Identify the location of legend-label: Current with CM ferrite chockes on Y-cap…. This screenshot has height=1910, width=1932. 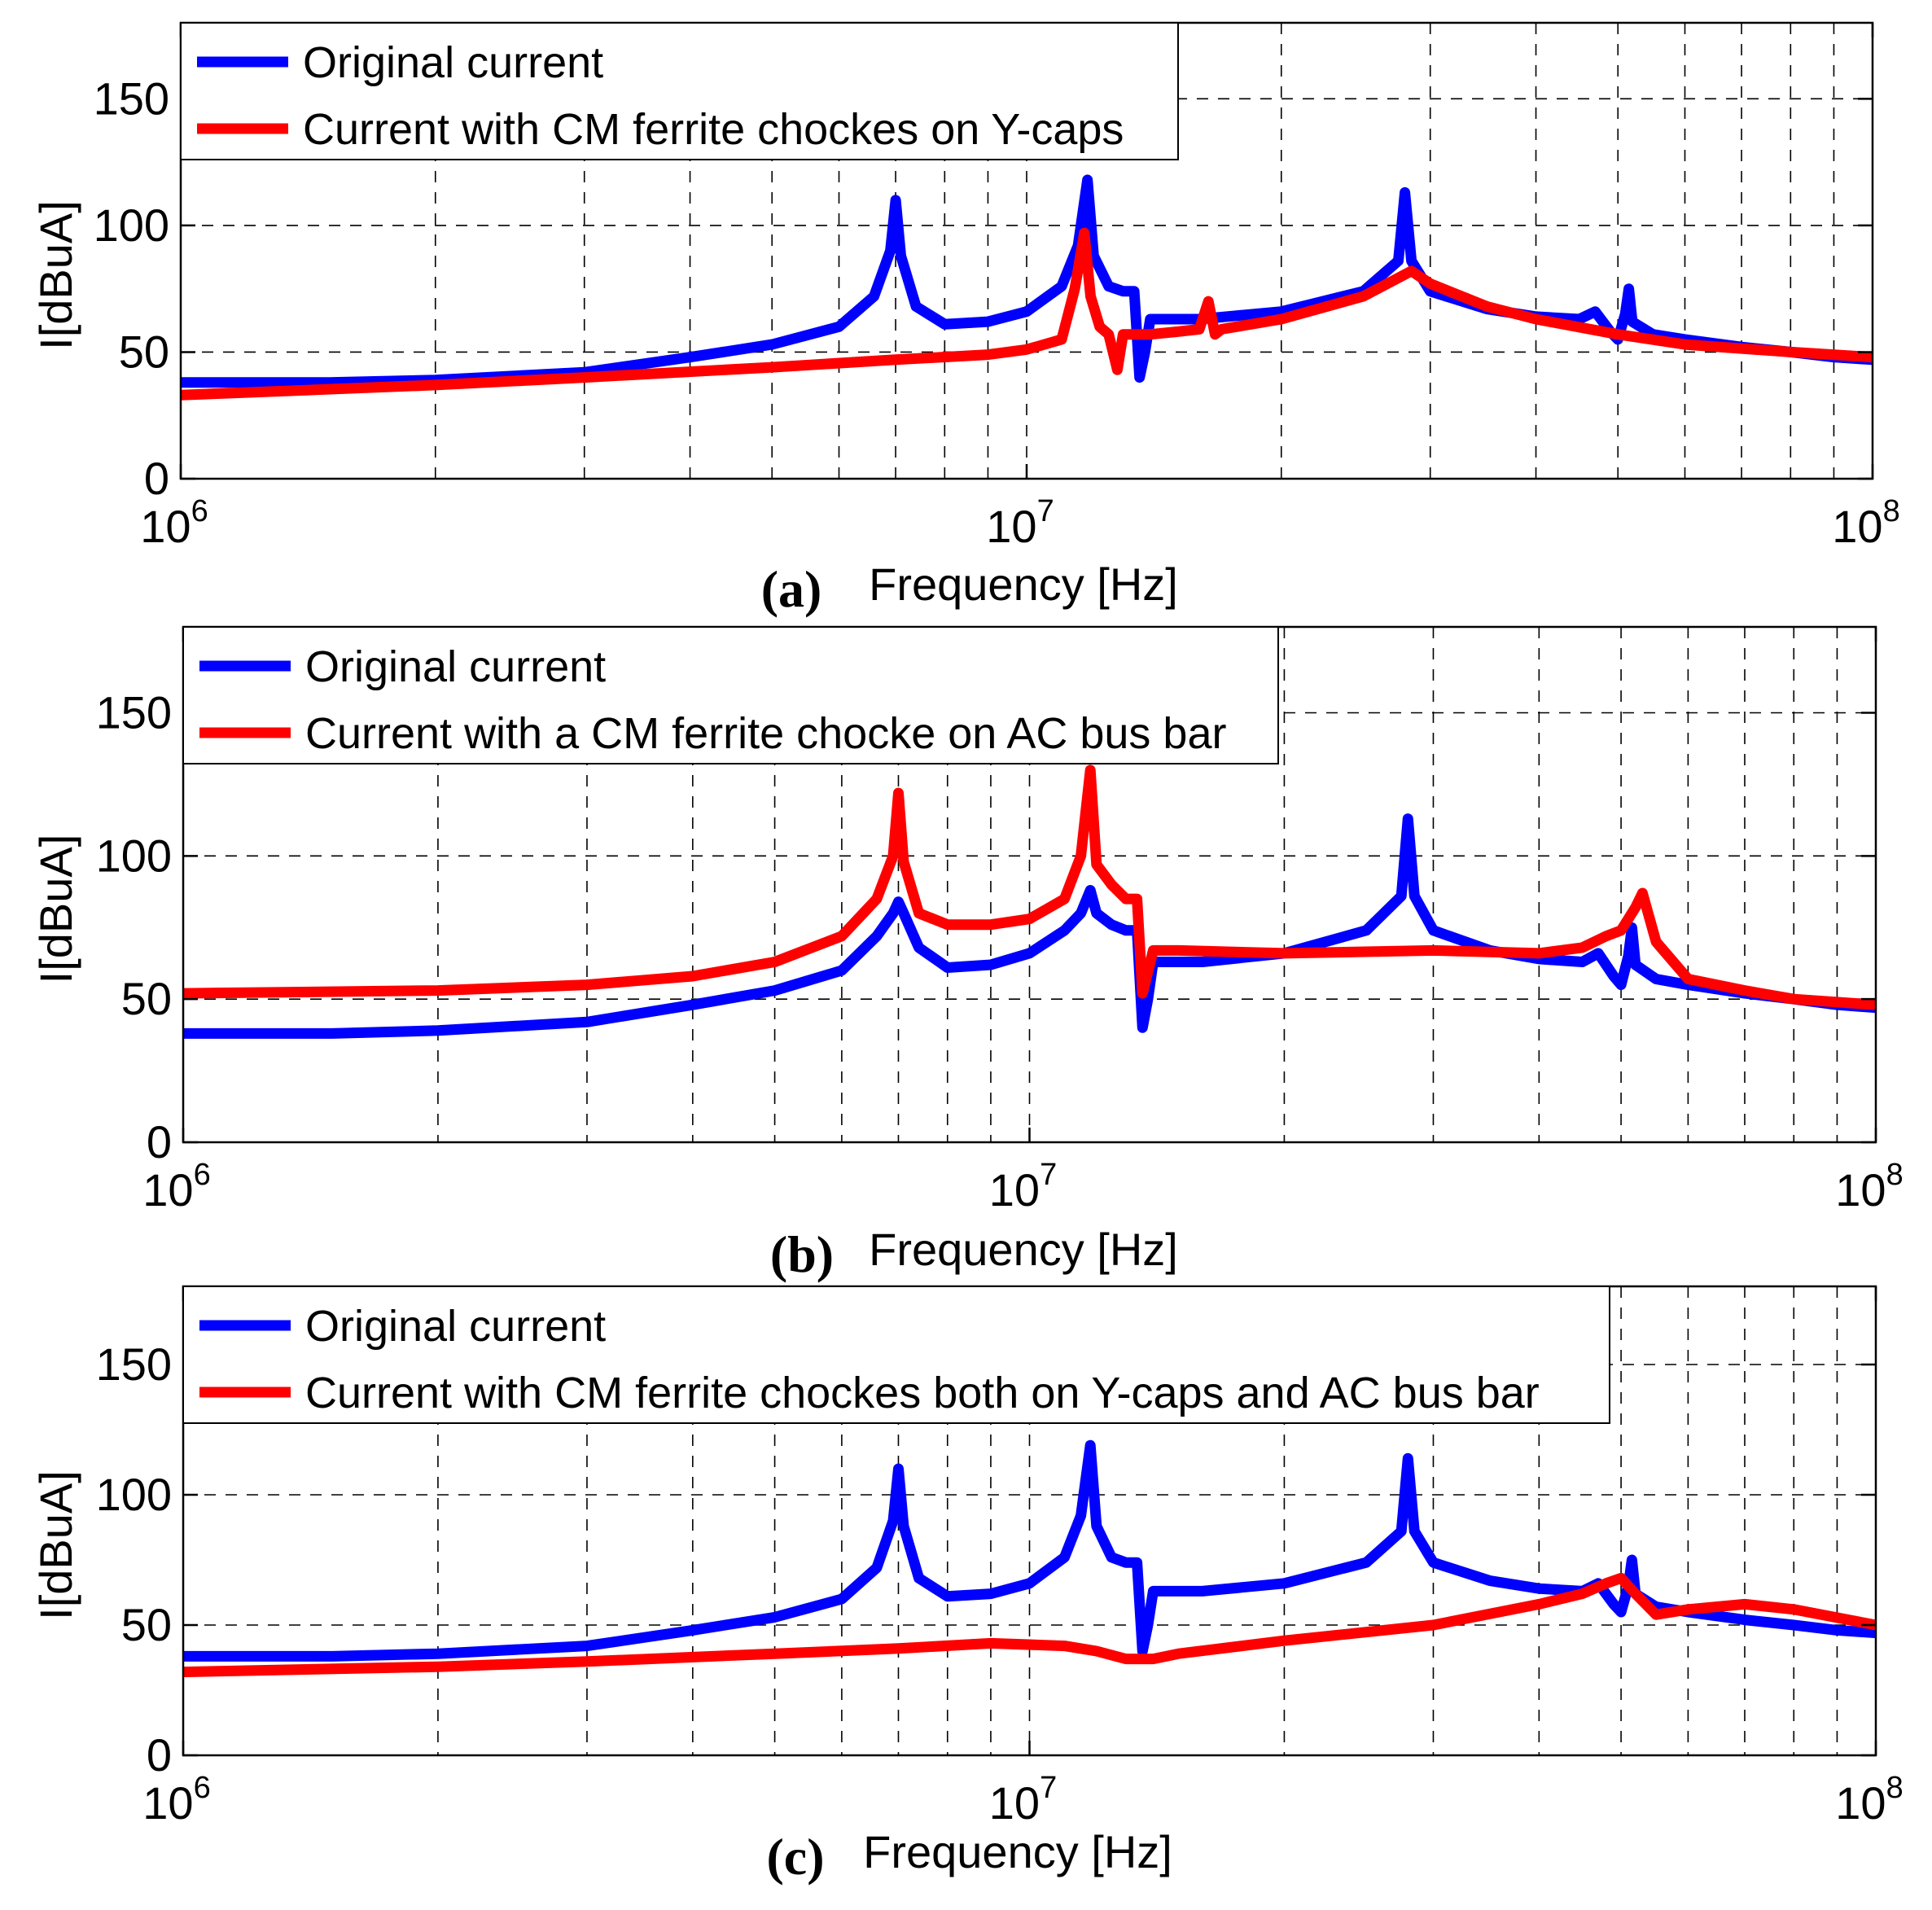
(713, 130).